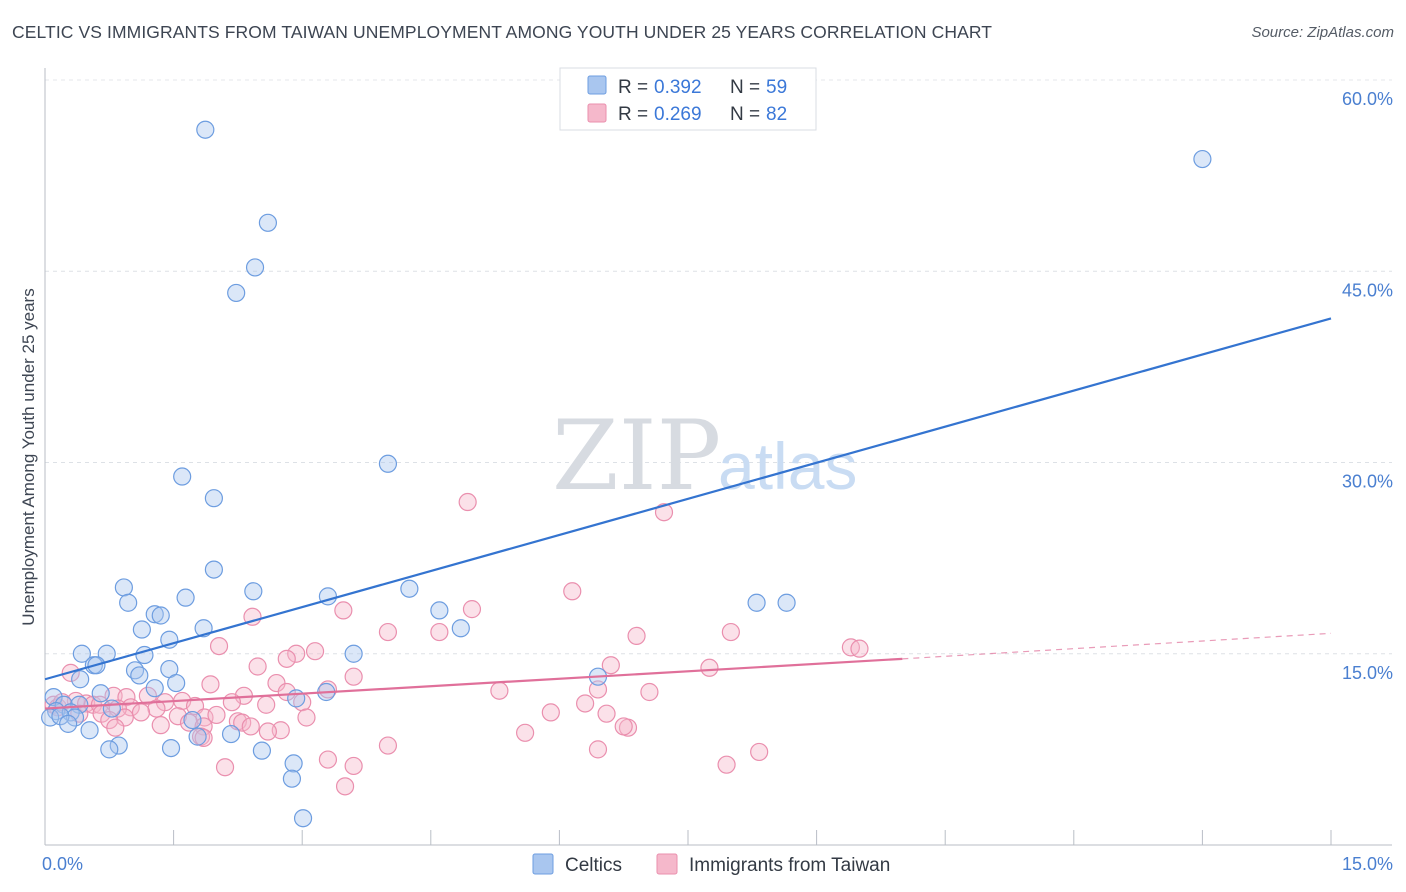 The height and width of the screenshot is (892, 1406). What do you see at coordinates (28, 456) in the screenshot?
I see `y-axis-label: Unemployment Among Youth under 25 years` at bounding box center [28, 456].